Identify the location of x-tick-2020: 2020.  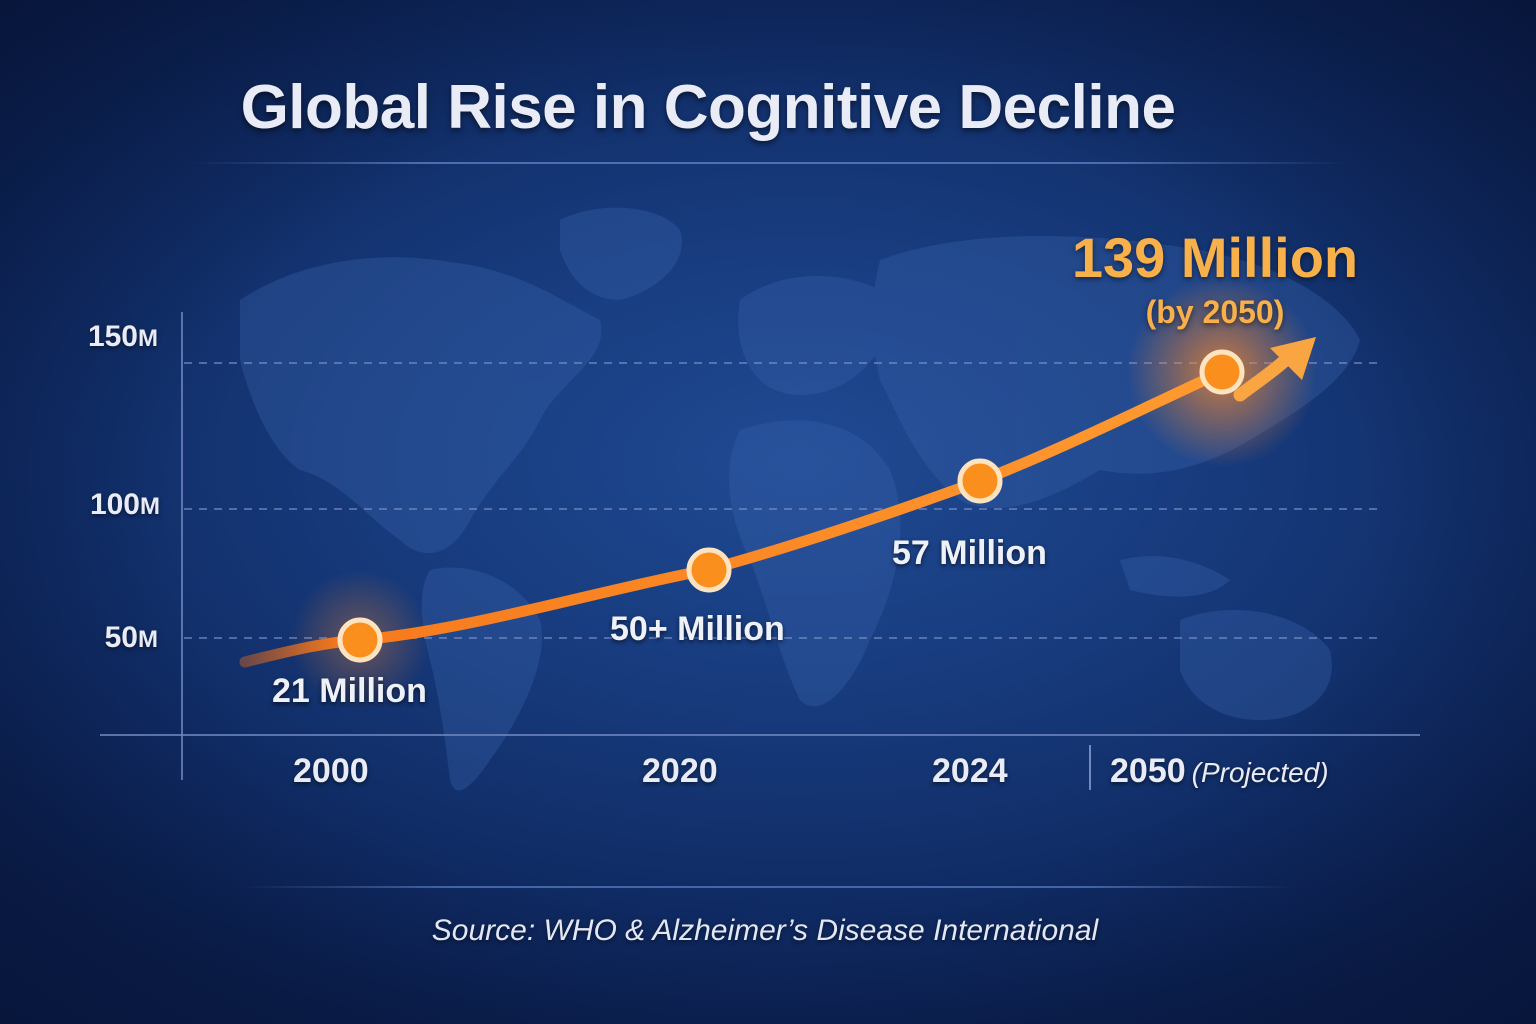
(680, 771).